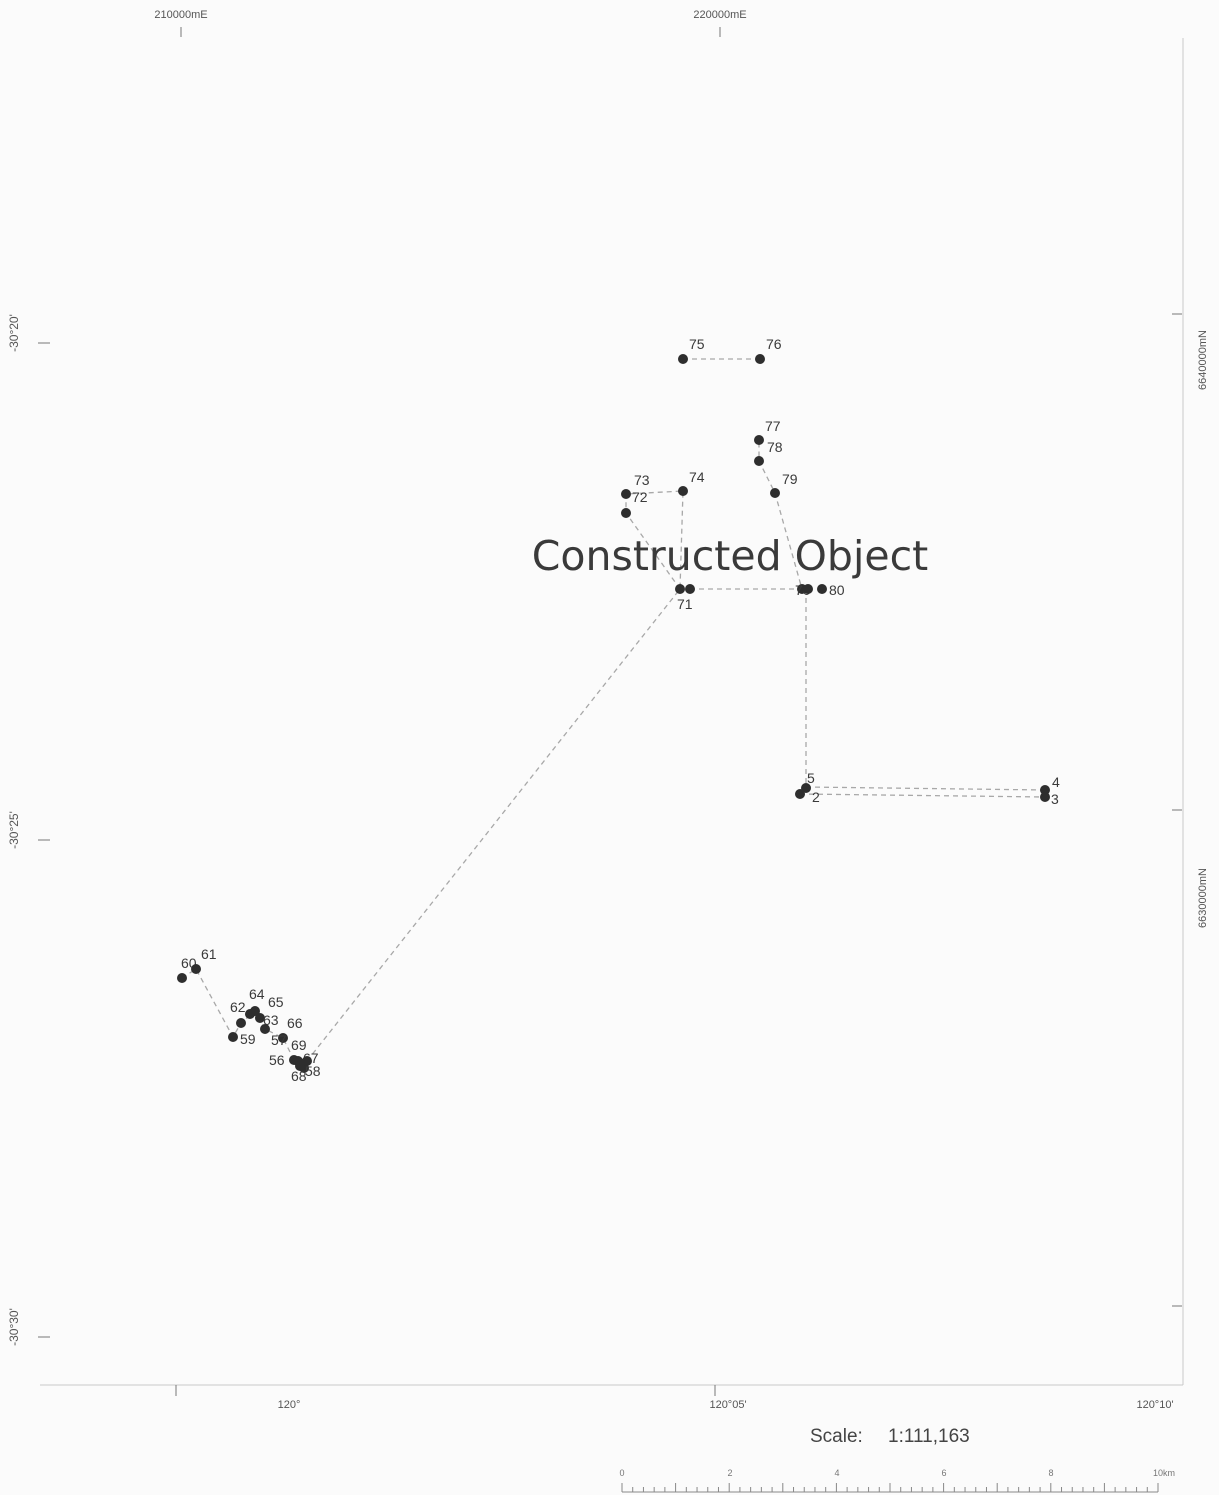 Image resolution: width=1219 pixels, height=1495 pixels. What do you see at coordinates (775, 447) in the screenshot?
I see `point-label-78: 78` at bounding box center [775, 447].